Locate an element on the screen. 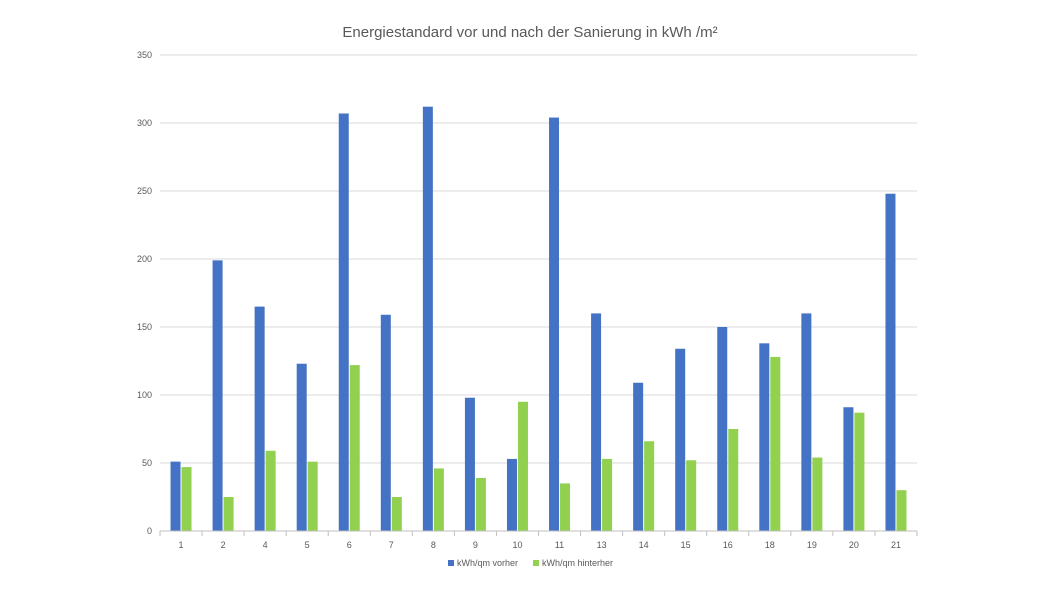 The height and width of the screenshot is (601, 1060). x-tick-label: 10 is located at coordinates (517, 545).